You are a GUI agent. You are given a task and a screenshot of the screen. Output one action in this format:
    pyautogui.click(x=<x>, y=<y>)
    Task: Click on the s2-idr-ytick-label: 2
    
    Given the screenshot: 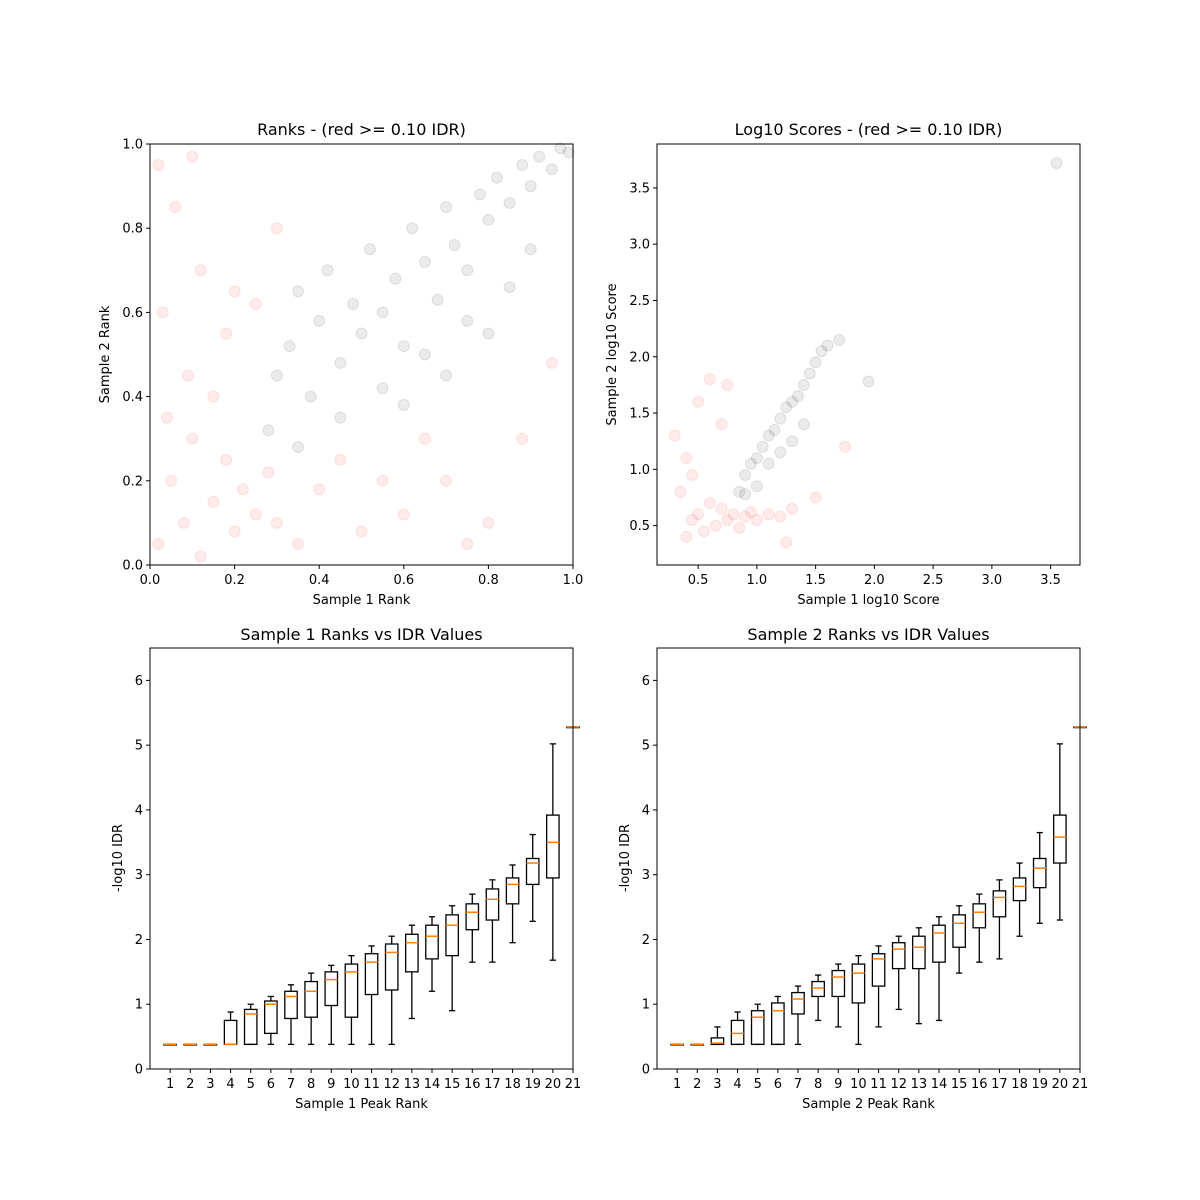 What is the action you would take?
    pyautogui.click(x=646, y=940)
    